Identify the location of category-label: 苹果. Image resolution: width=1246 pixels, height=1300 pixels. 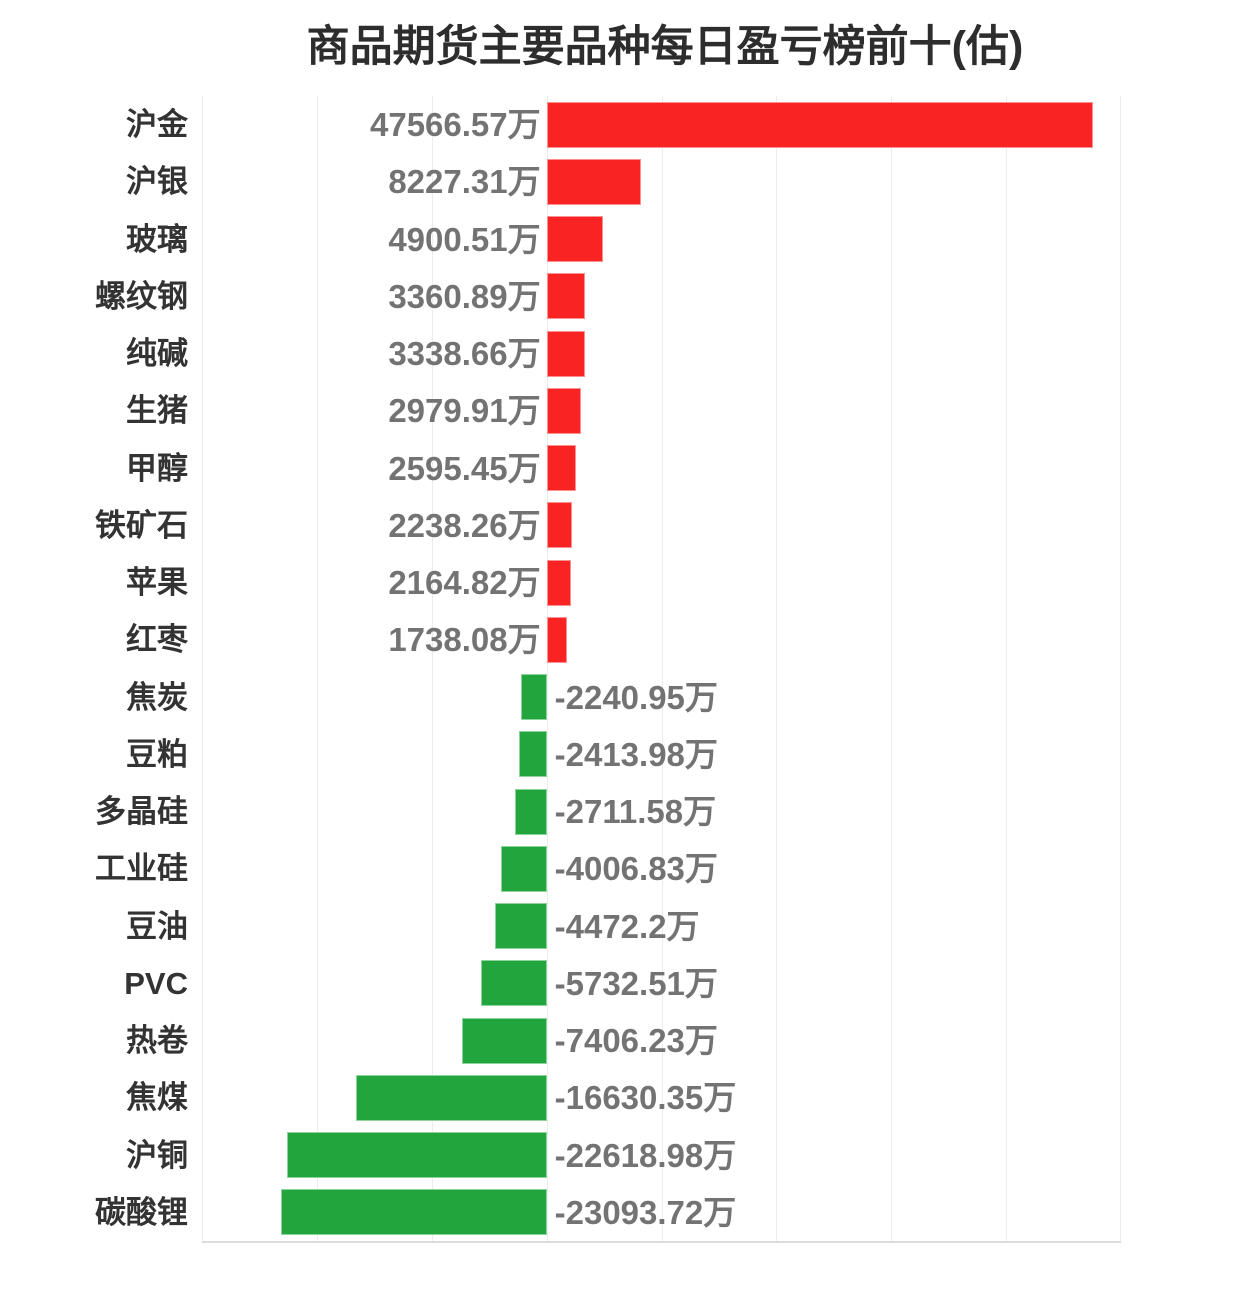
(157, 582).